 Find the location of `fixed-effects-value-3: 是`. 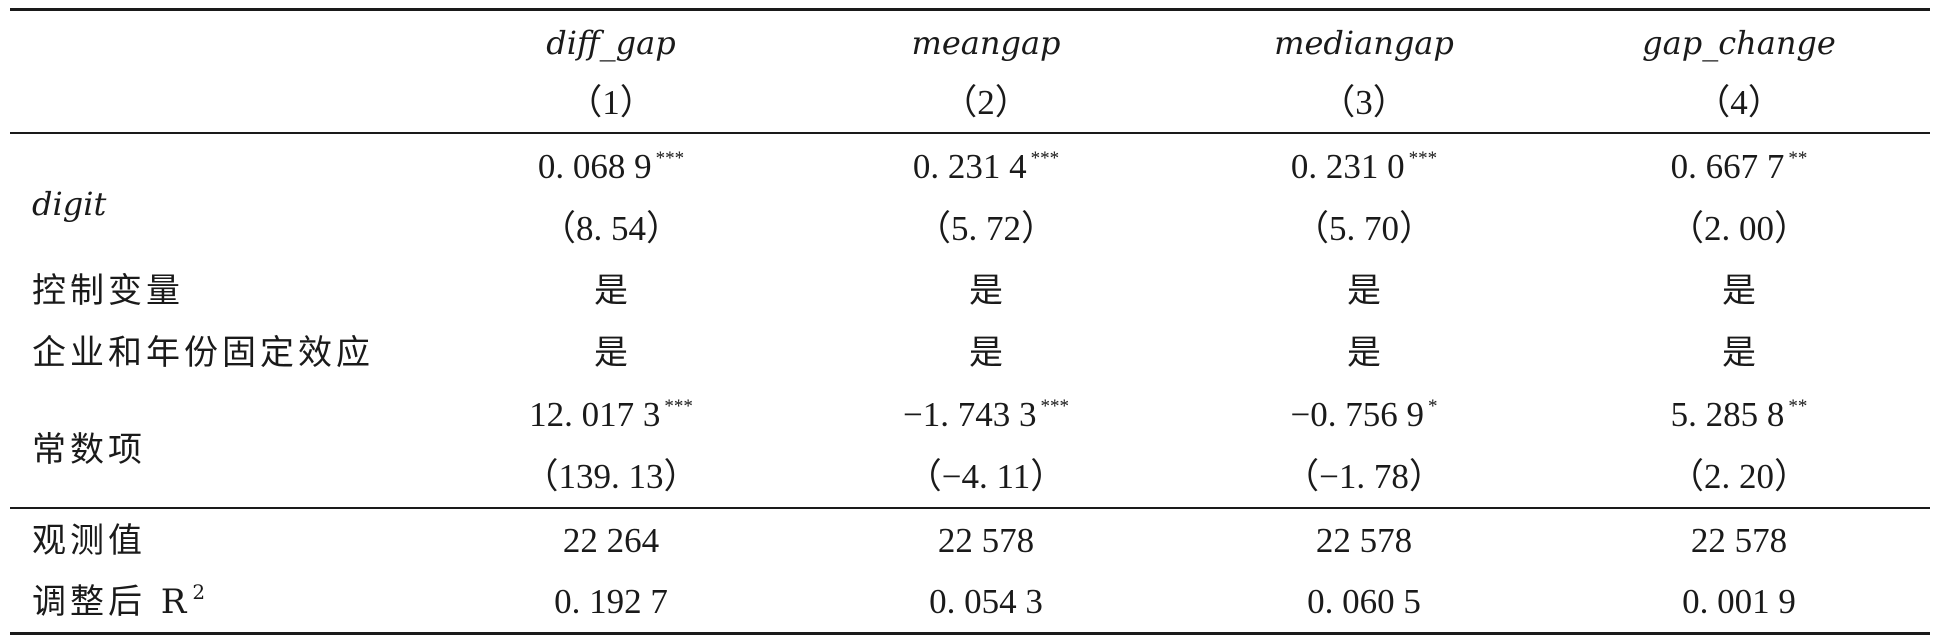

fixed-effects-value-3: 是 is located at coordinates (1364, 353).